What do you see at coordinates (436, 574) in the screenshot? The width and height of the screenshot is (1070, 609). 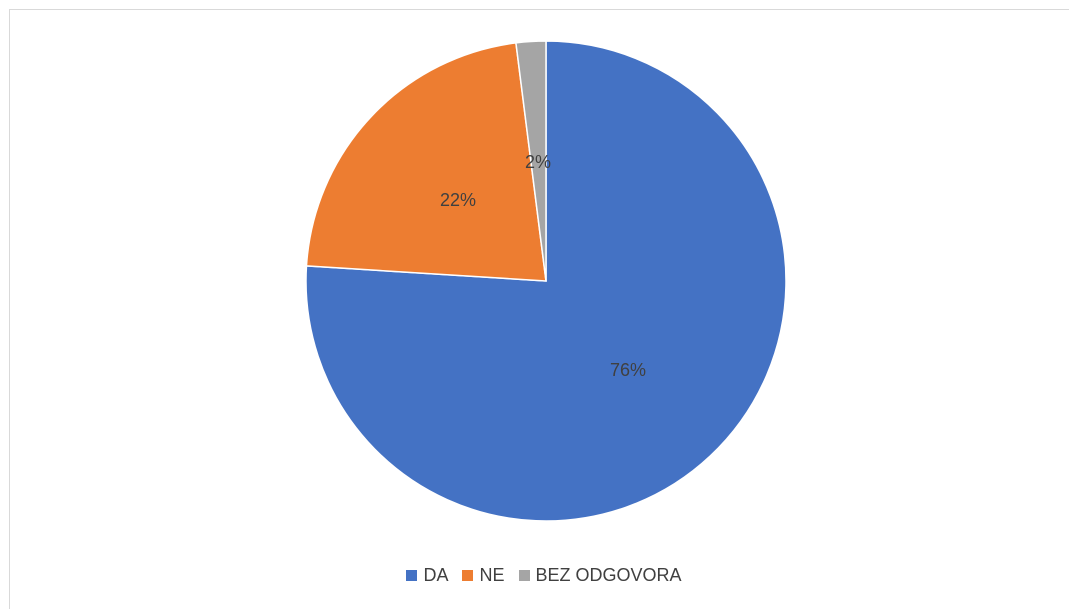 I see `legend-label-da: DA` at bounding box center [436, 574].